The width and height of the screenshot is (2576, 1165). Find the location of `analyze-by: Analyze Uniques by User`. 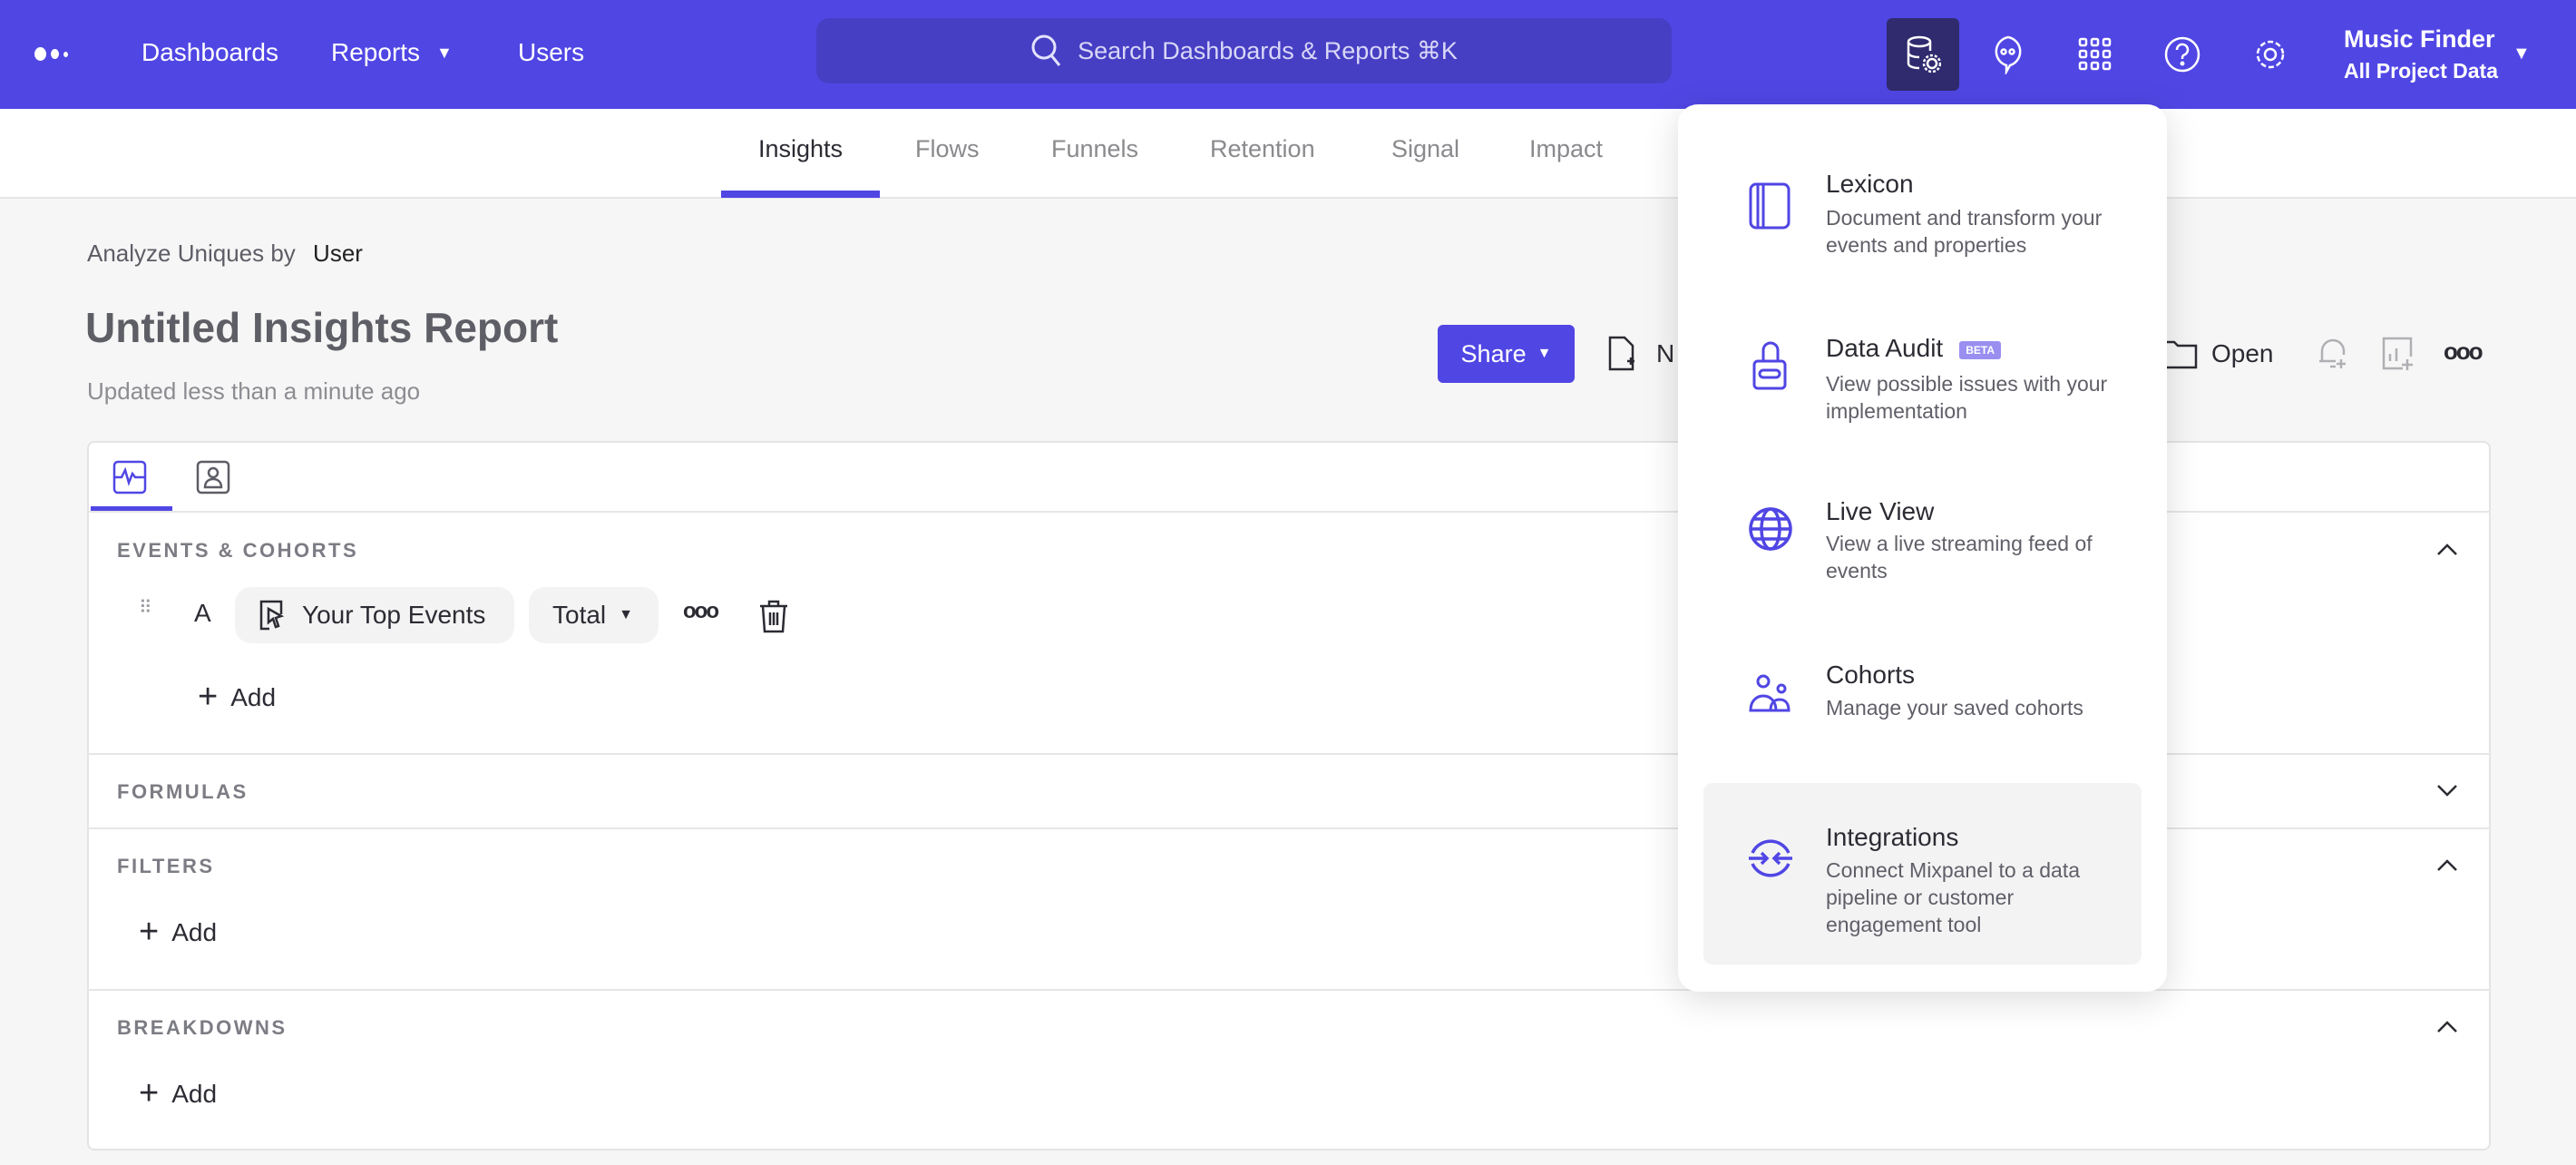

analyze-by: Analyze Uniques by User is located at coordinates (225, 254).